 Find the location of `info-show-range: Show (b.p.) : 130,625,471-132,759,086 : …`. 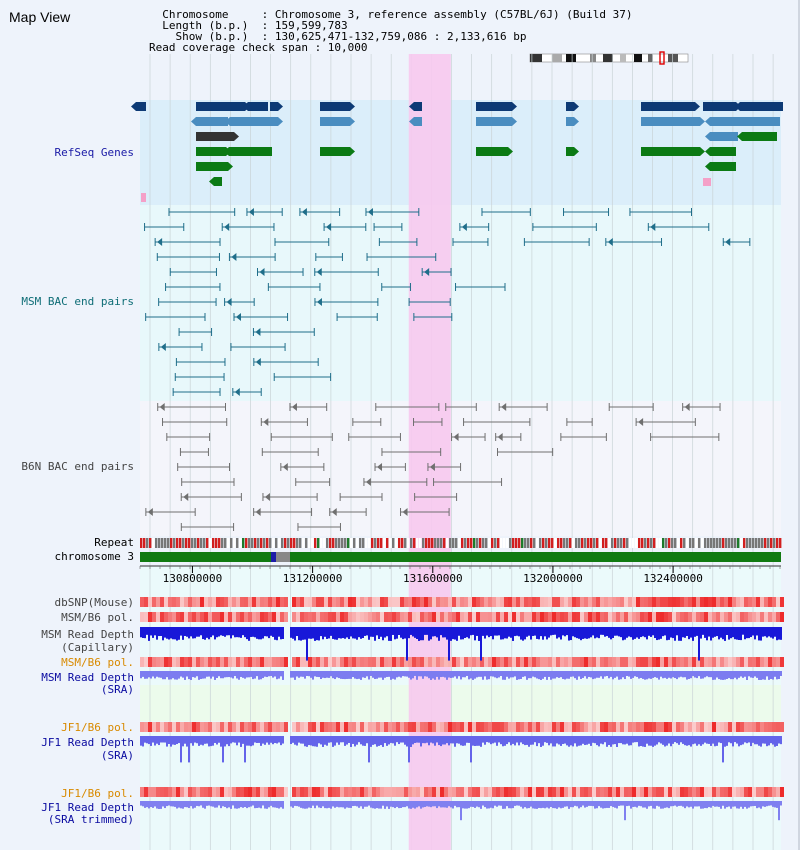

info-show-range: Show (b.p.) : 130,625,471-132,759,086 : … is located at coordinates (338, 36).